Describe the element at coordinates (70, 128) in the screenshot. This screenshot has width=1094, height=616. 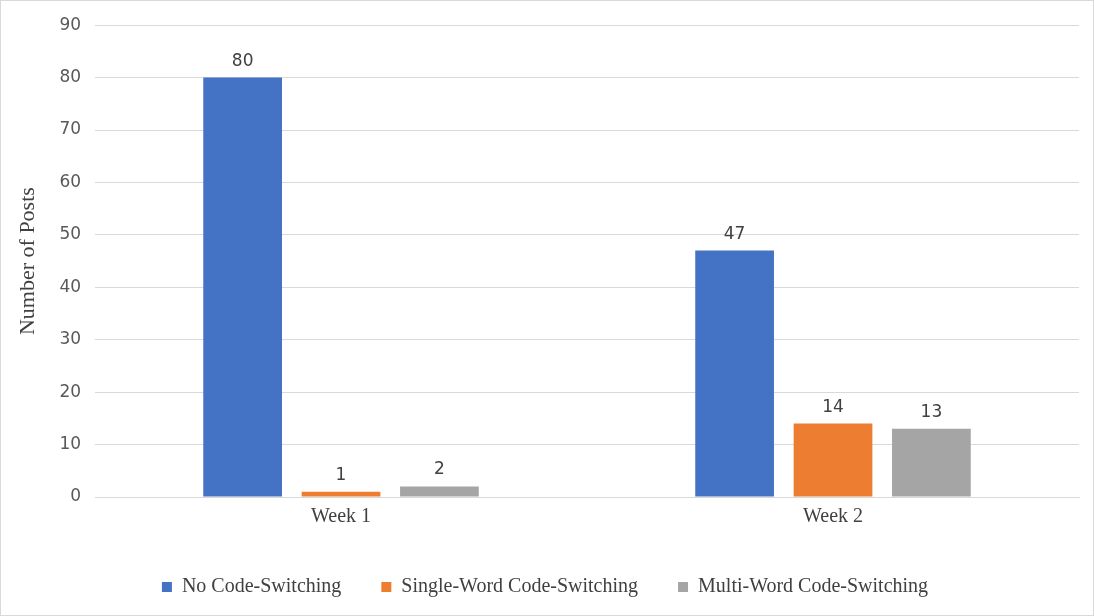
I see `y-tick-label: 70` at that location.